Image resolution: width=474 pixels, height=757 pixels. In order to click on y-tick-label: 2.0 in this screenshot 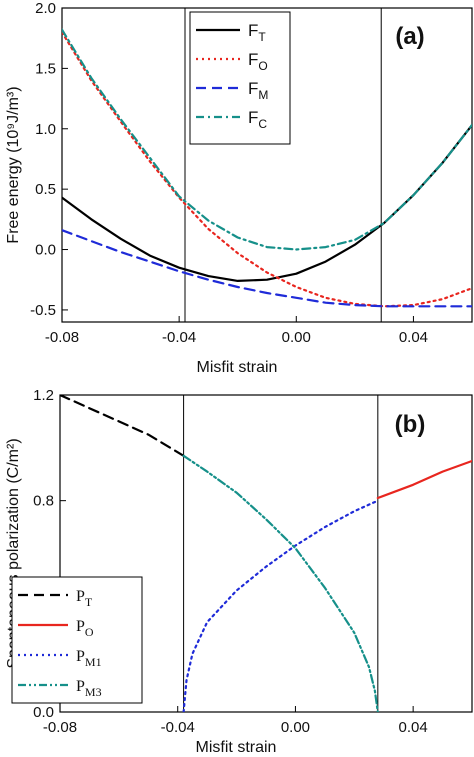, I will do `click(45, 8)`.